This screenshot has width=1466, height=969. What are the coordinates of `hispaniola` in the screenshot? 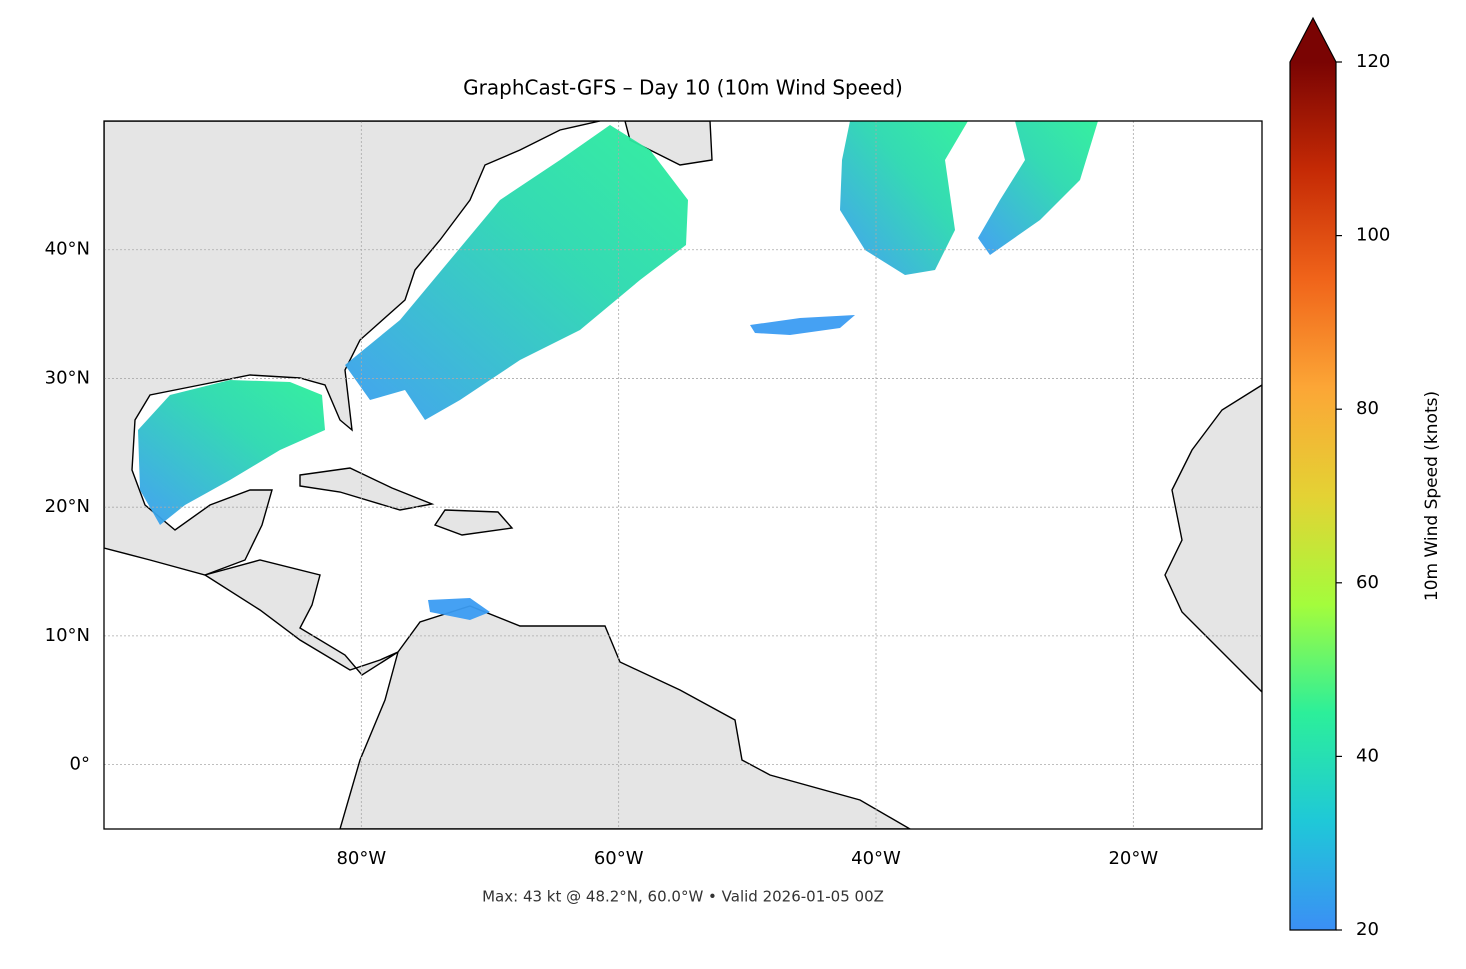 It's located at (473, 522).